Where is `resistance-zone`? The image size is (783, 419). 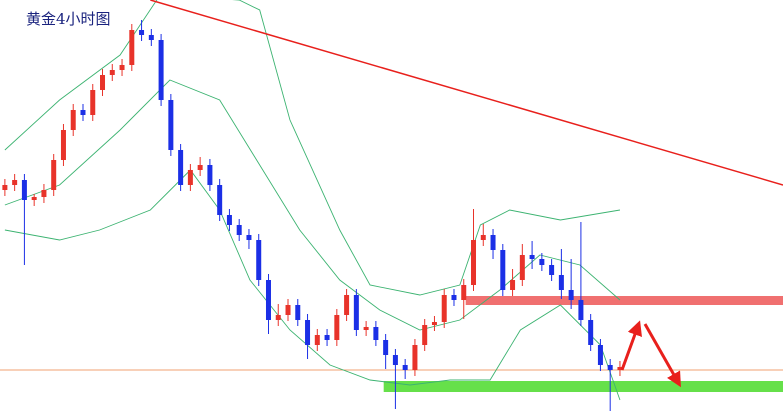
resistance-zone is located at coordinates (624, 300).